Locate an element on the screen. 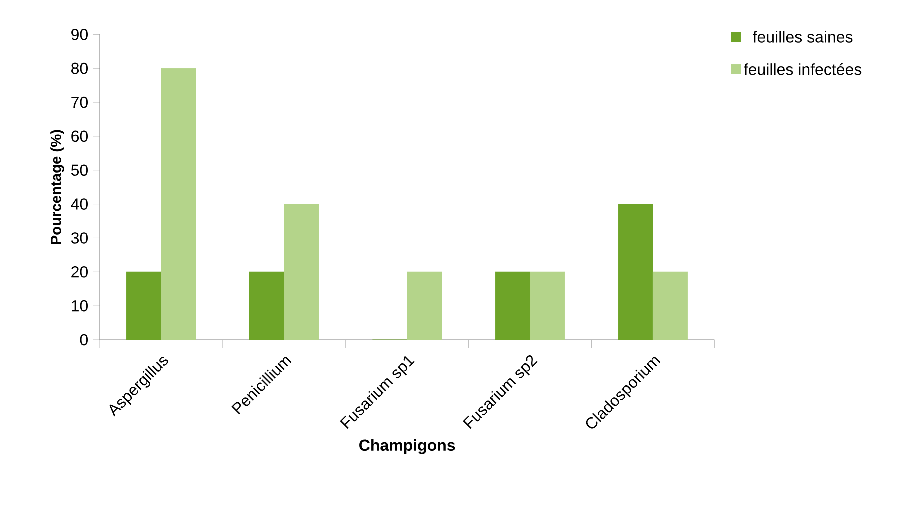 The image size is (921, 518). y-tick-label: 40 is located at coordinates (79, 204).